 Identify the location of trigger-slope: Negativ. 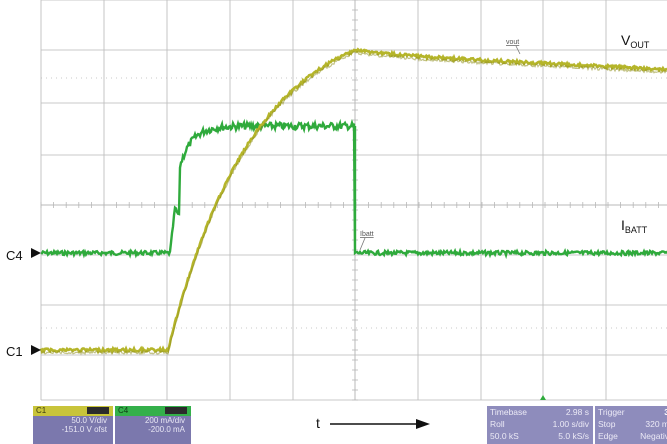
(653, 436).